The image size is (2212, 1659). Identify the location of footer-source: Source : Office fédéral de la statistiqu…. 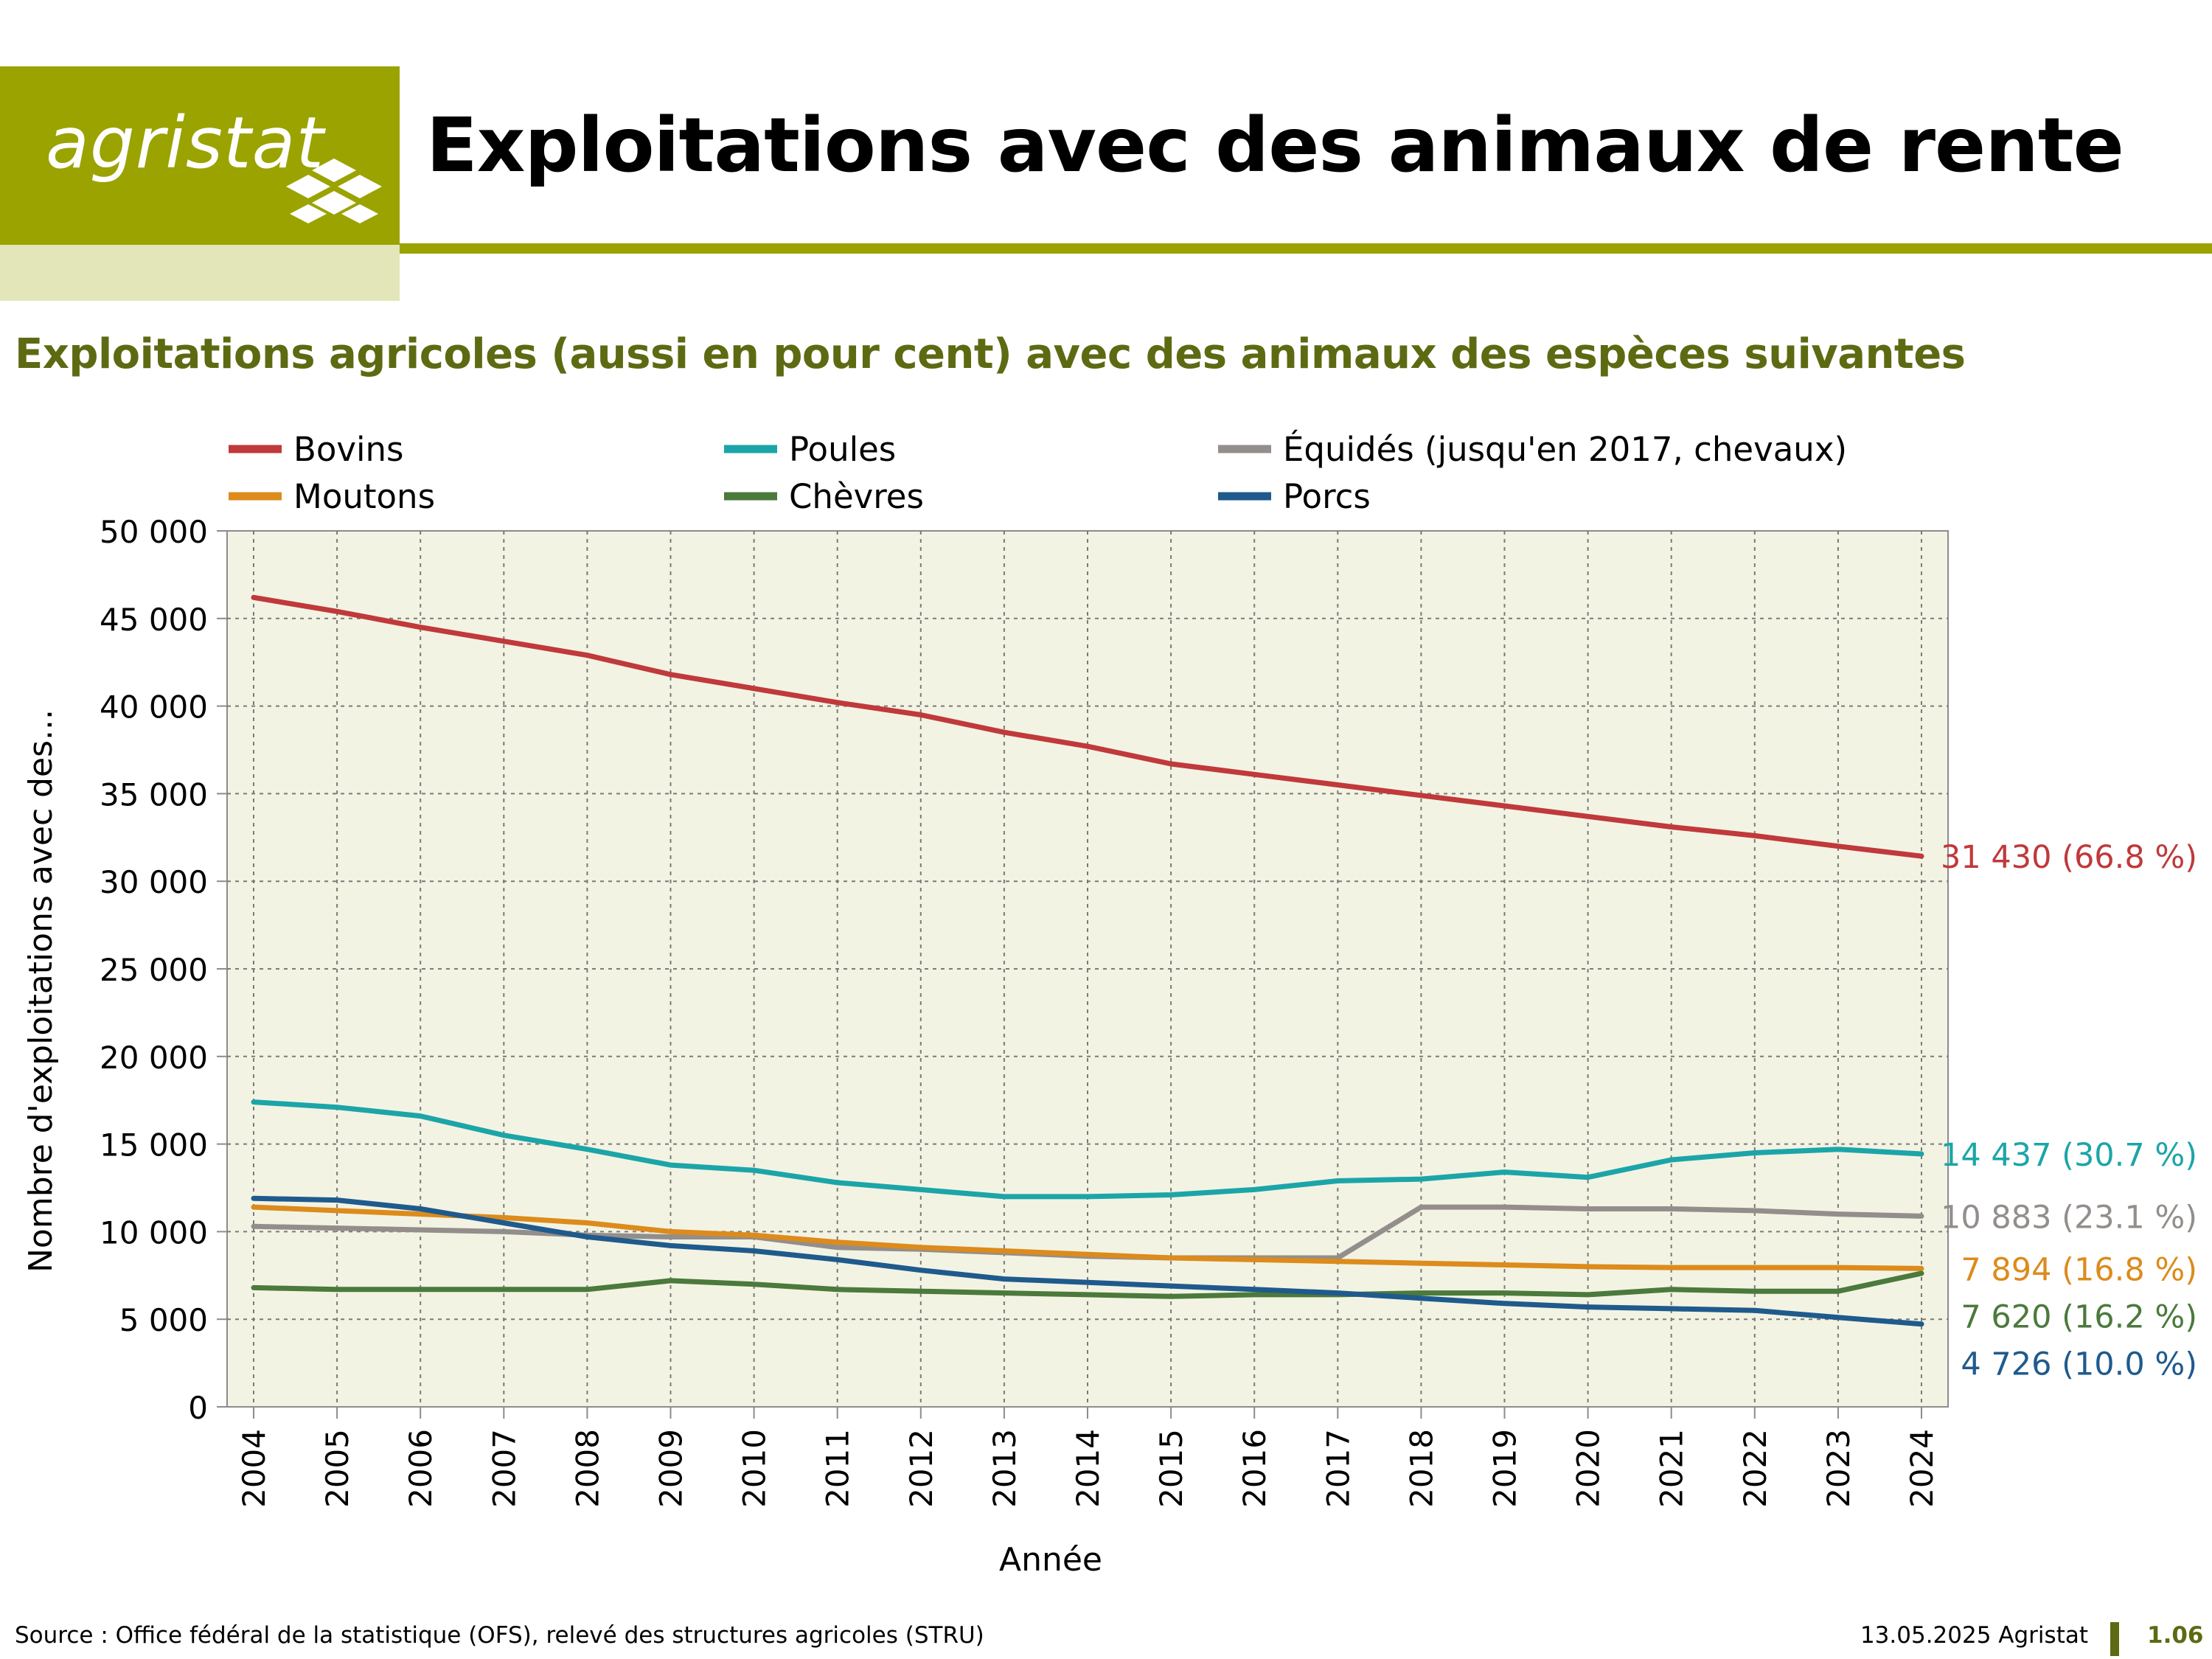
(499, 1635).